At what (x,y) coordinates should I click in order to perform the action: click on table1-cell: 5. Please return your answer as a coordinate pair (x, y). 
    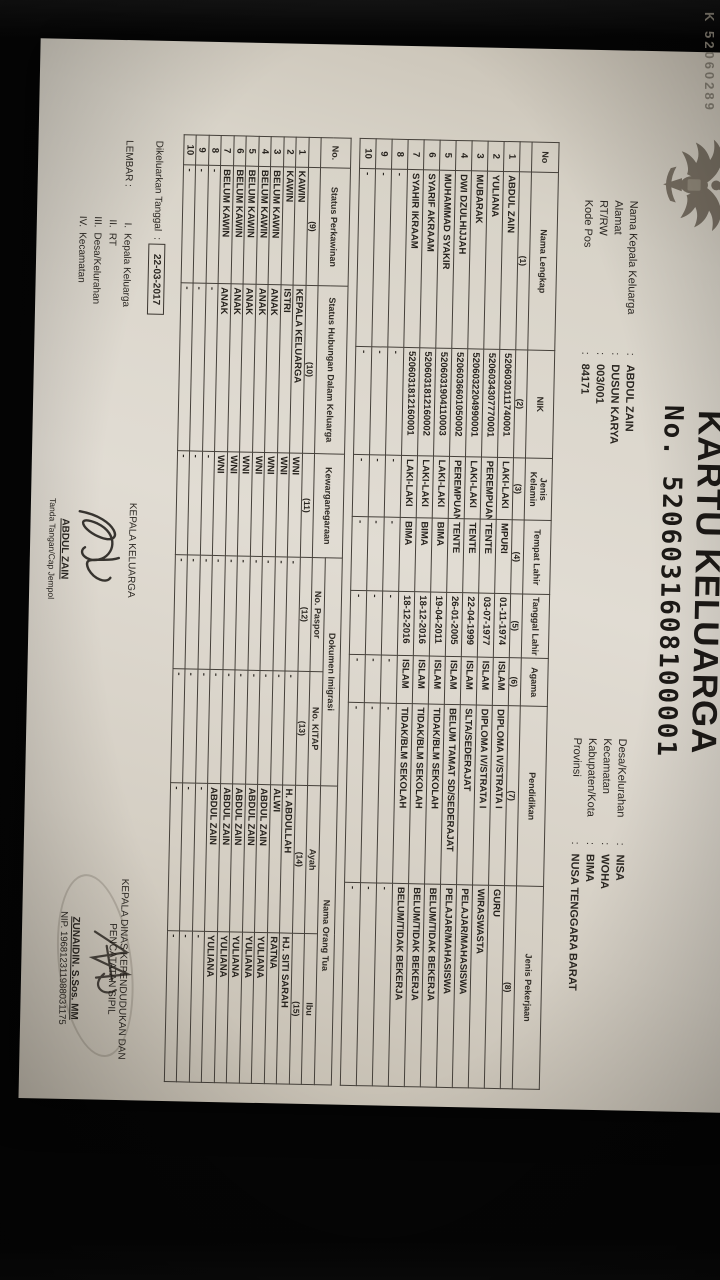
    Looking at the image, I should click on (448, 155).